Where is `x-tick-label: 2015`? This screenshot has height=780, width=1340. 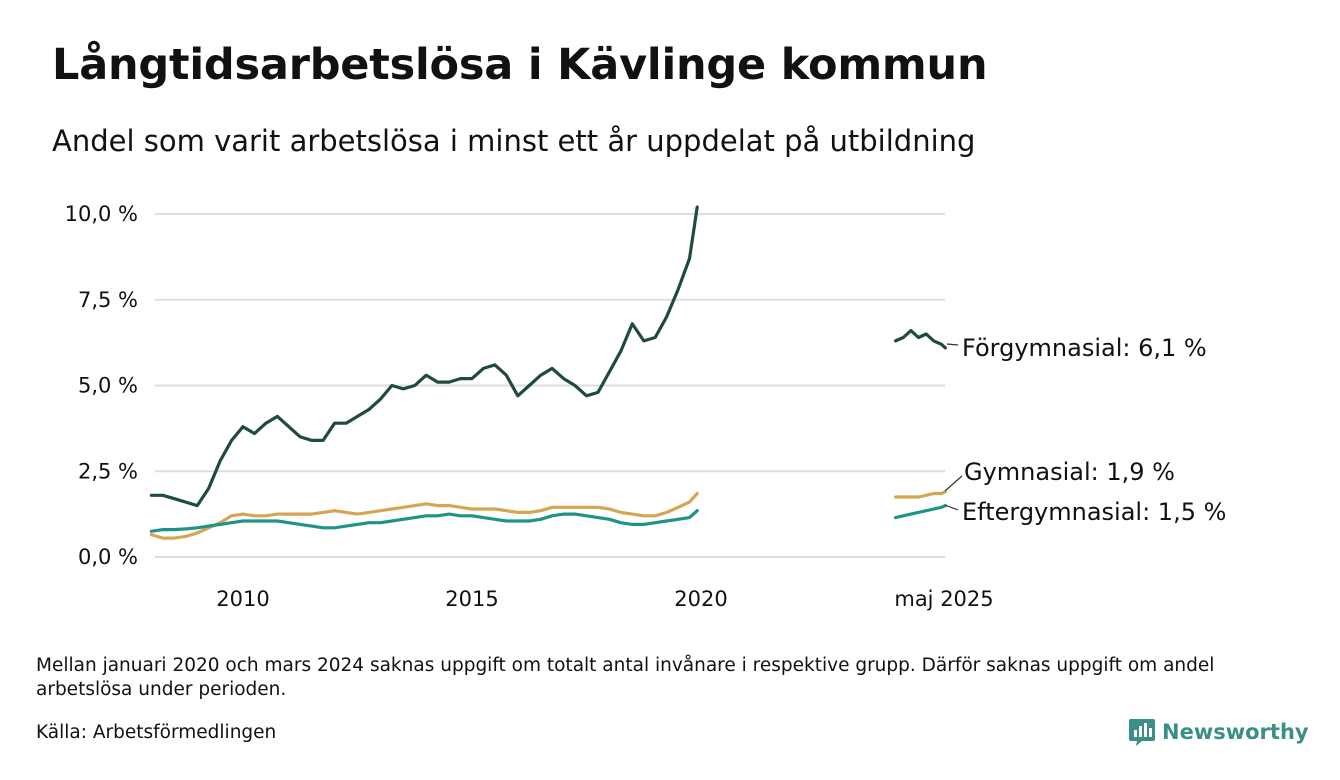
x-tick-label: 2015 is located at coordinates (471, 599).